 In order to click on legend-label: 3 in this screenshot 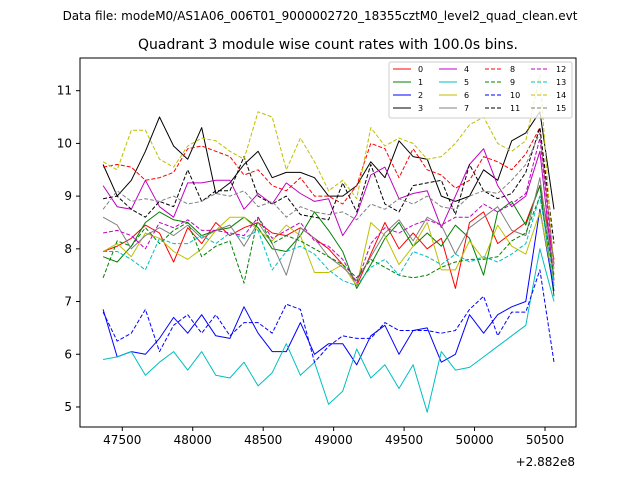, I will do `click(420, 108)`.